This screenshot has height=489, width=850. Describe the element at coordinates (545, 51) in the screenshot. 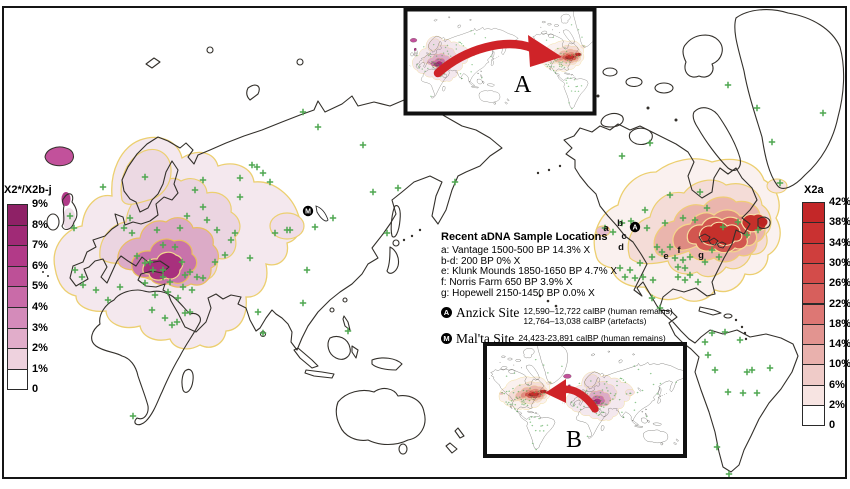

I see `migration-arrowhead-a` at that location.